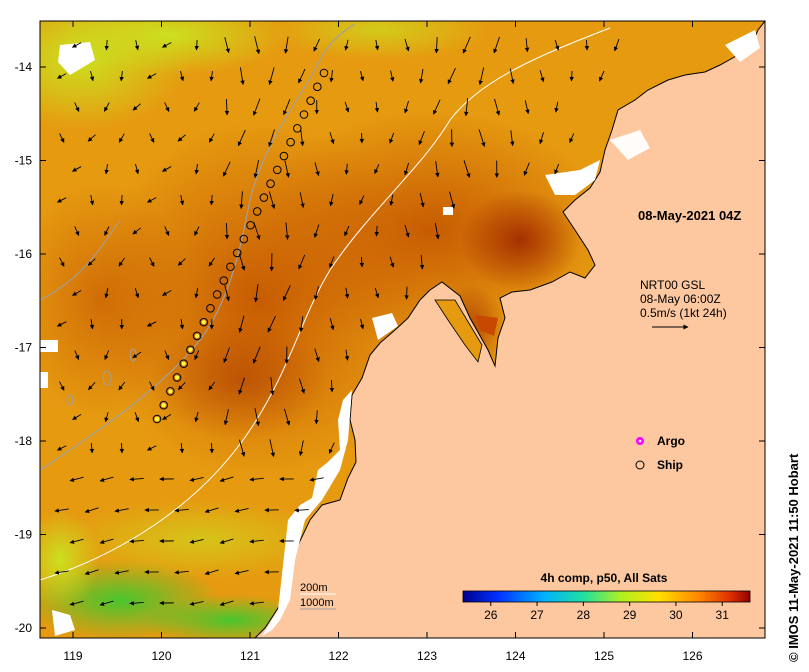 The image size is (809, 672). What do you see at coordinates (24, 348) in the screenshot?
I see `lat-tick-label: -17` at bounding box center [24, 348].